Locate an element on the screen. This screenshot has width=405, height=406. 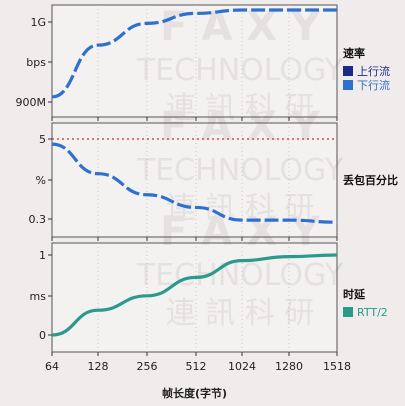
legend-title: 速率 is located at coordinates (354, 53).